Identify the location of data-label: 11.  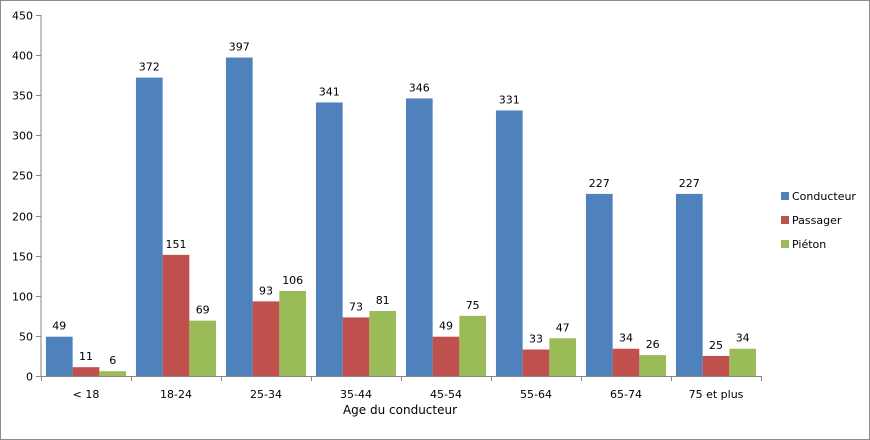
(86, 356).